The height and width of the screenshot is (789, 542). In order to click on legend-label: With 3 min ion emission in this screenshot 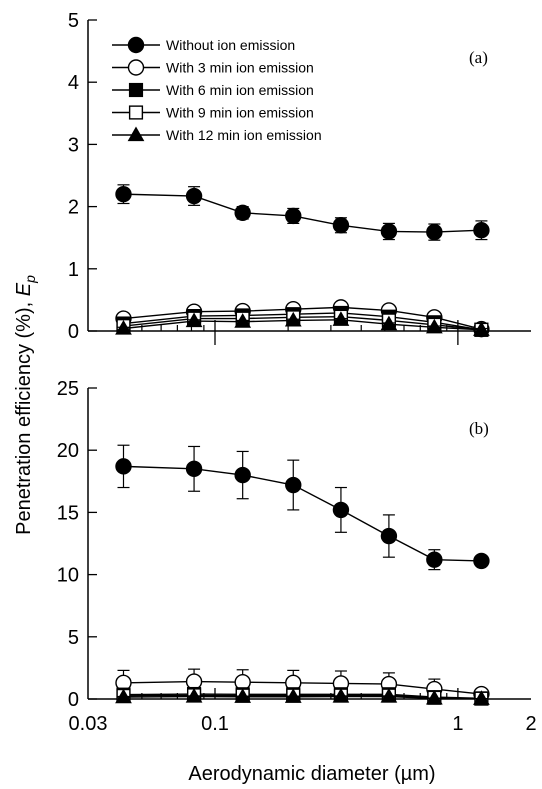, I will do `click(240, 68)`.